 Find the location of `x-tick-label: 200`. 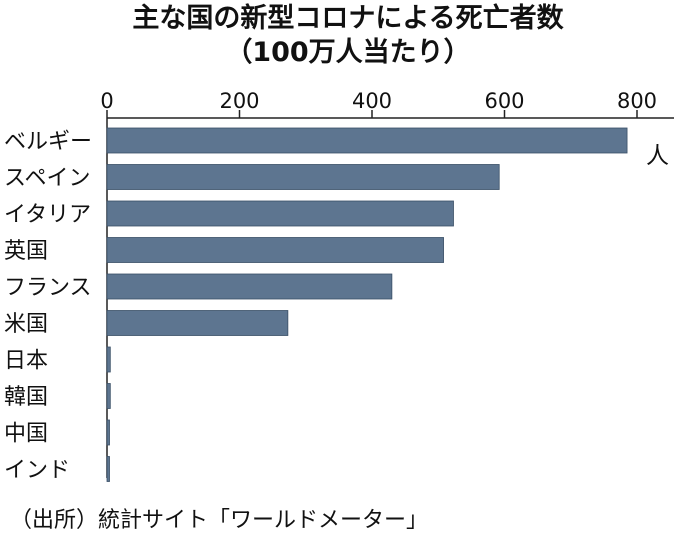

x-tick-label: 200 is located at coordinates (239, 101).